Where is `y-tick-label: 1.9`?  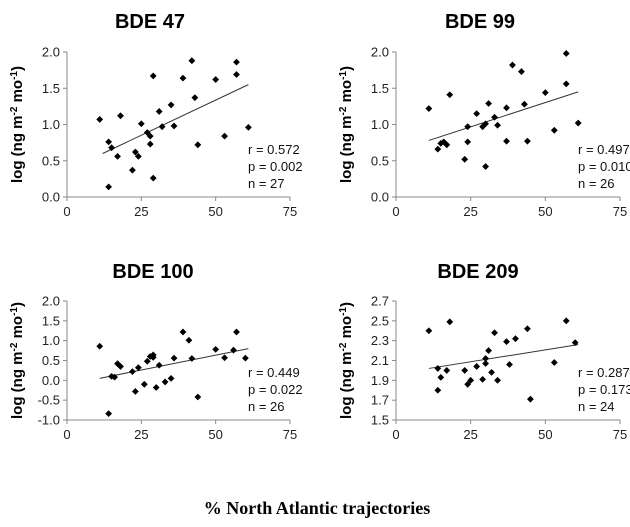
y-tick-label: 1.9 is located at coordinates (380, 380).